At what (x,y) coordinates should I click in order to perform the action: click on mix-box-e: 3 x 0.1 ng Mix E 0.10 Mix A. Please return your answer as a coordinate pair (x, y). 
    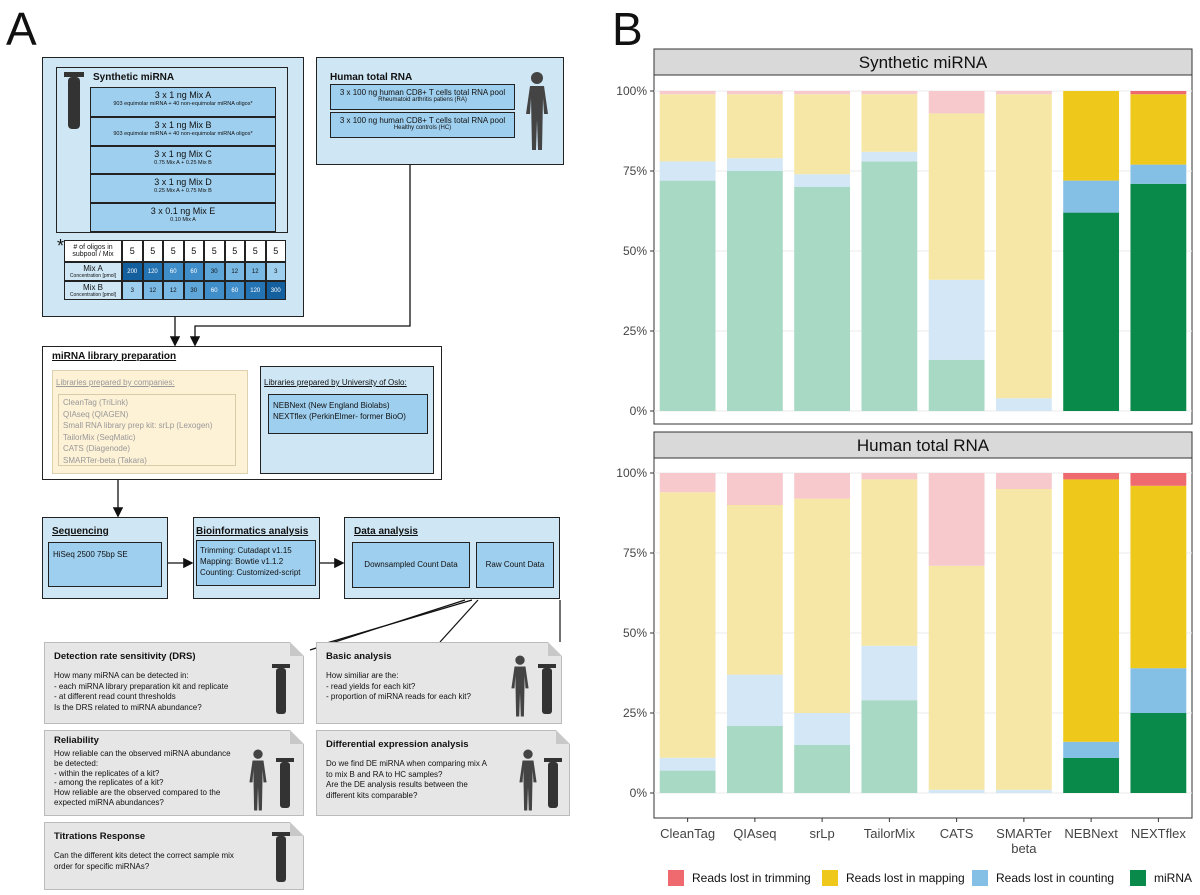
    Looking at the image, I should click on (183, 217).